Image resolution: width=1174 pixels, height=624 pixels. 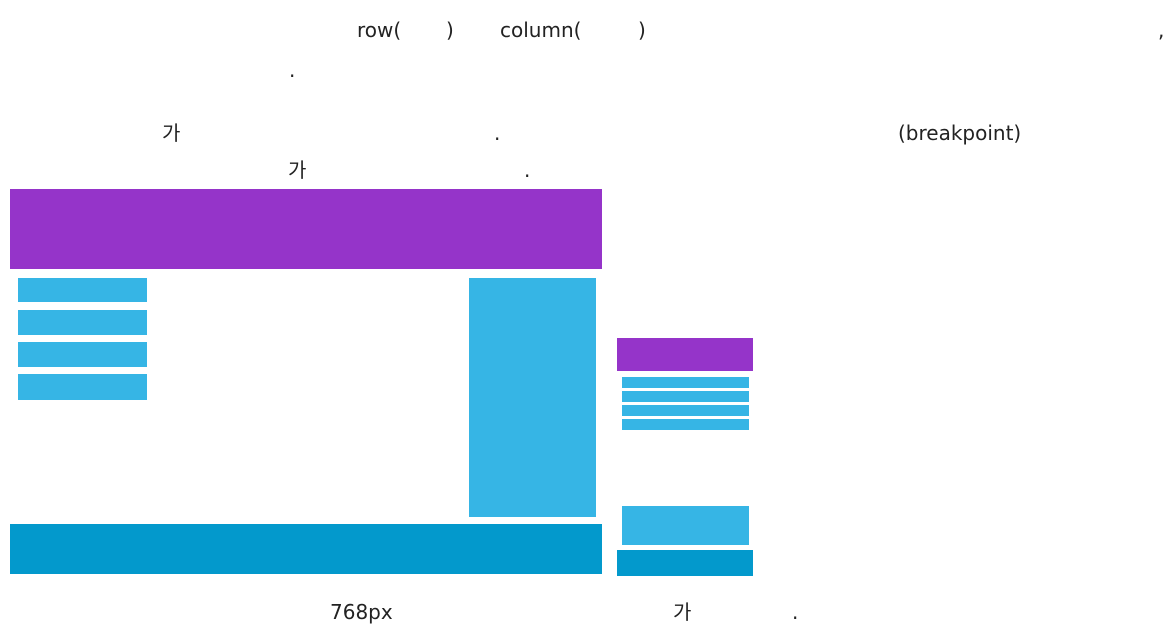 I want to click on text-fragment: 768px, so click(x=361, y=612).